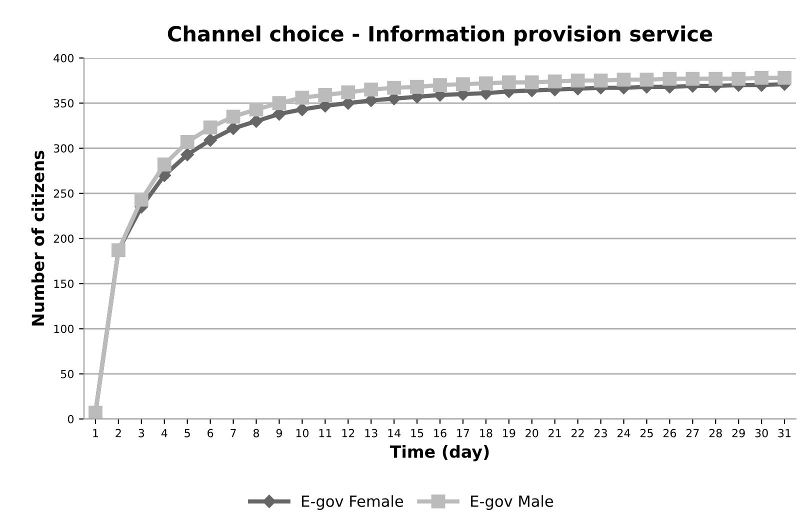 This screenshot has width=804, height=529. I want to click on x-tick-label: 11, so click(325, 433).